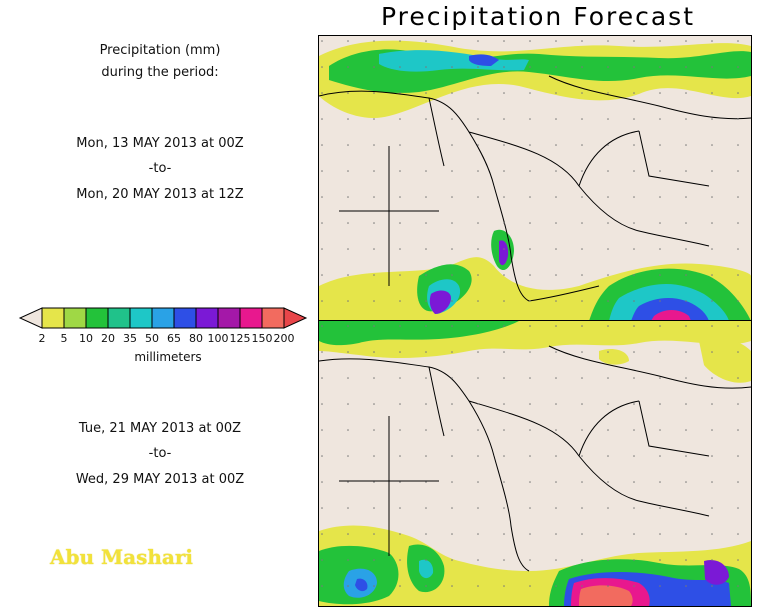 The image size is (778, 608). Describe the element at coordinates (174, 338) in the screenshot. I see `legend-tick-label: 65` at that location.